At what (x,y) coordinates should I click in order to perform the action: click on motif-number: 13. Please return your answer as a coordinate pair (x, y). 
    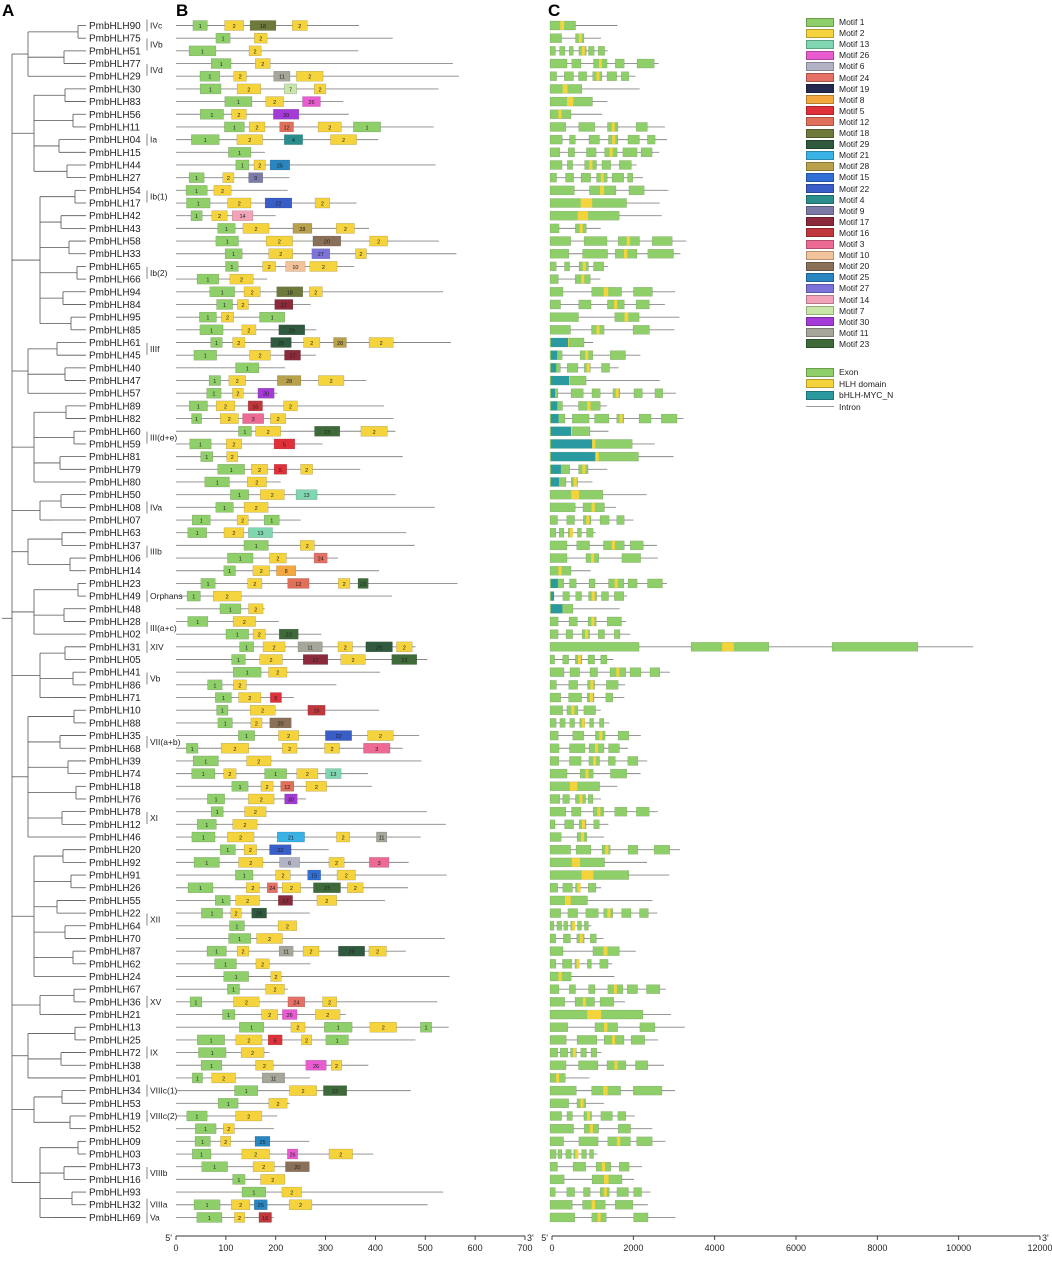
    Looking at the image, I should click on (260, 534).